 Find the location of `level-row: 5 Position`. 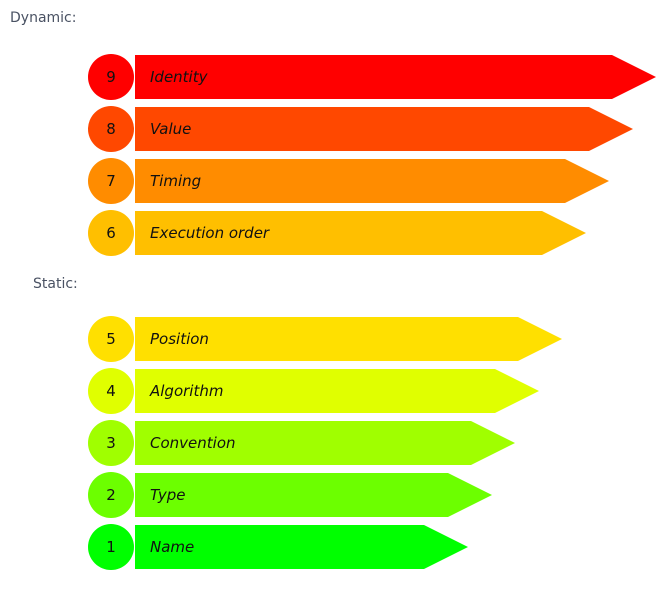

level-row: 5 Position is located at coordinates (332, 339).